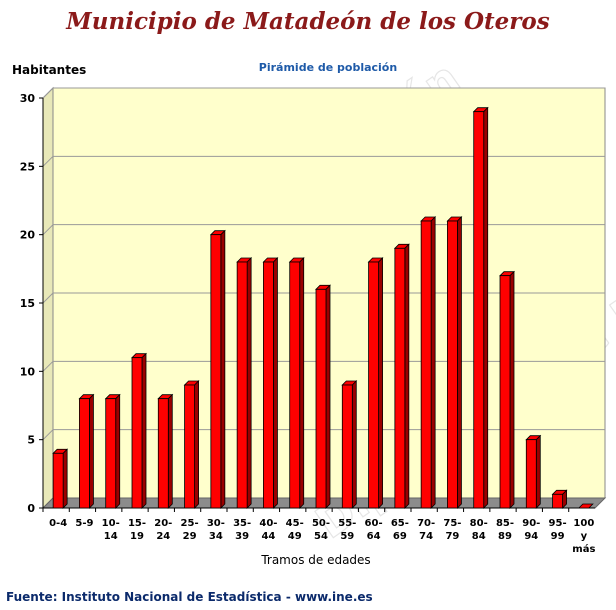  What do you see at coordinates (28, 371) in the screenshot?
I see `y-tick-label: 10` at bounding box center [28, 371].